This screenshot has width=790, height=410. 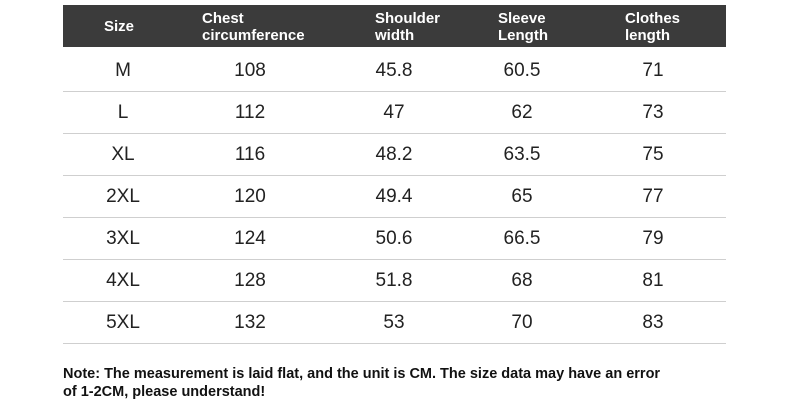 What do you see at coordinates (123, 196) in the screenshot?
I see `table-cell: 2XL` at bounding box center [123, 196].